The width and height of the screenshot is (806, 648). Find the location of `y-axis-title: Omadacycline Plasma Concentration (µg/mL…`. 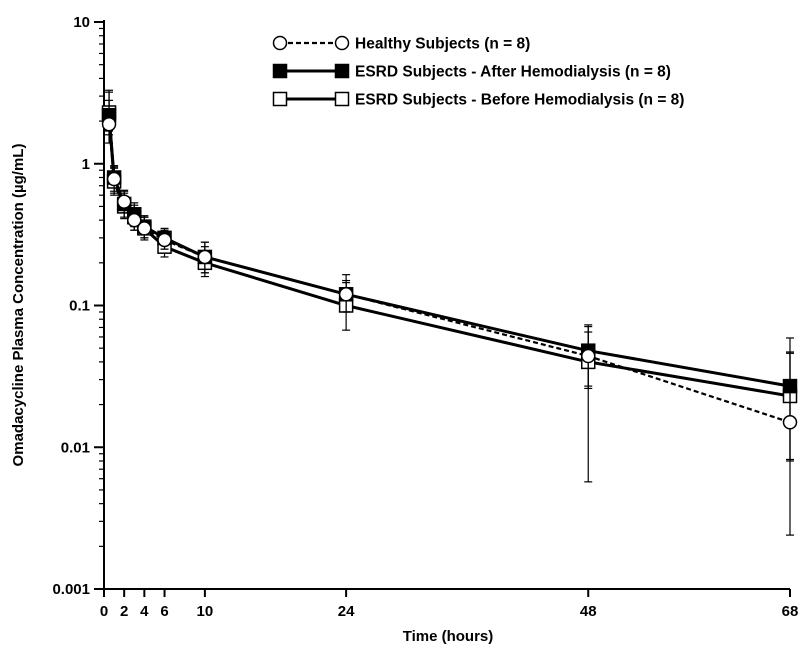

y-axis-title: Omadacycline Plasma Concentration (µg/mL… is located at coordinates (18, 305).